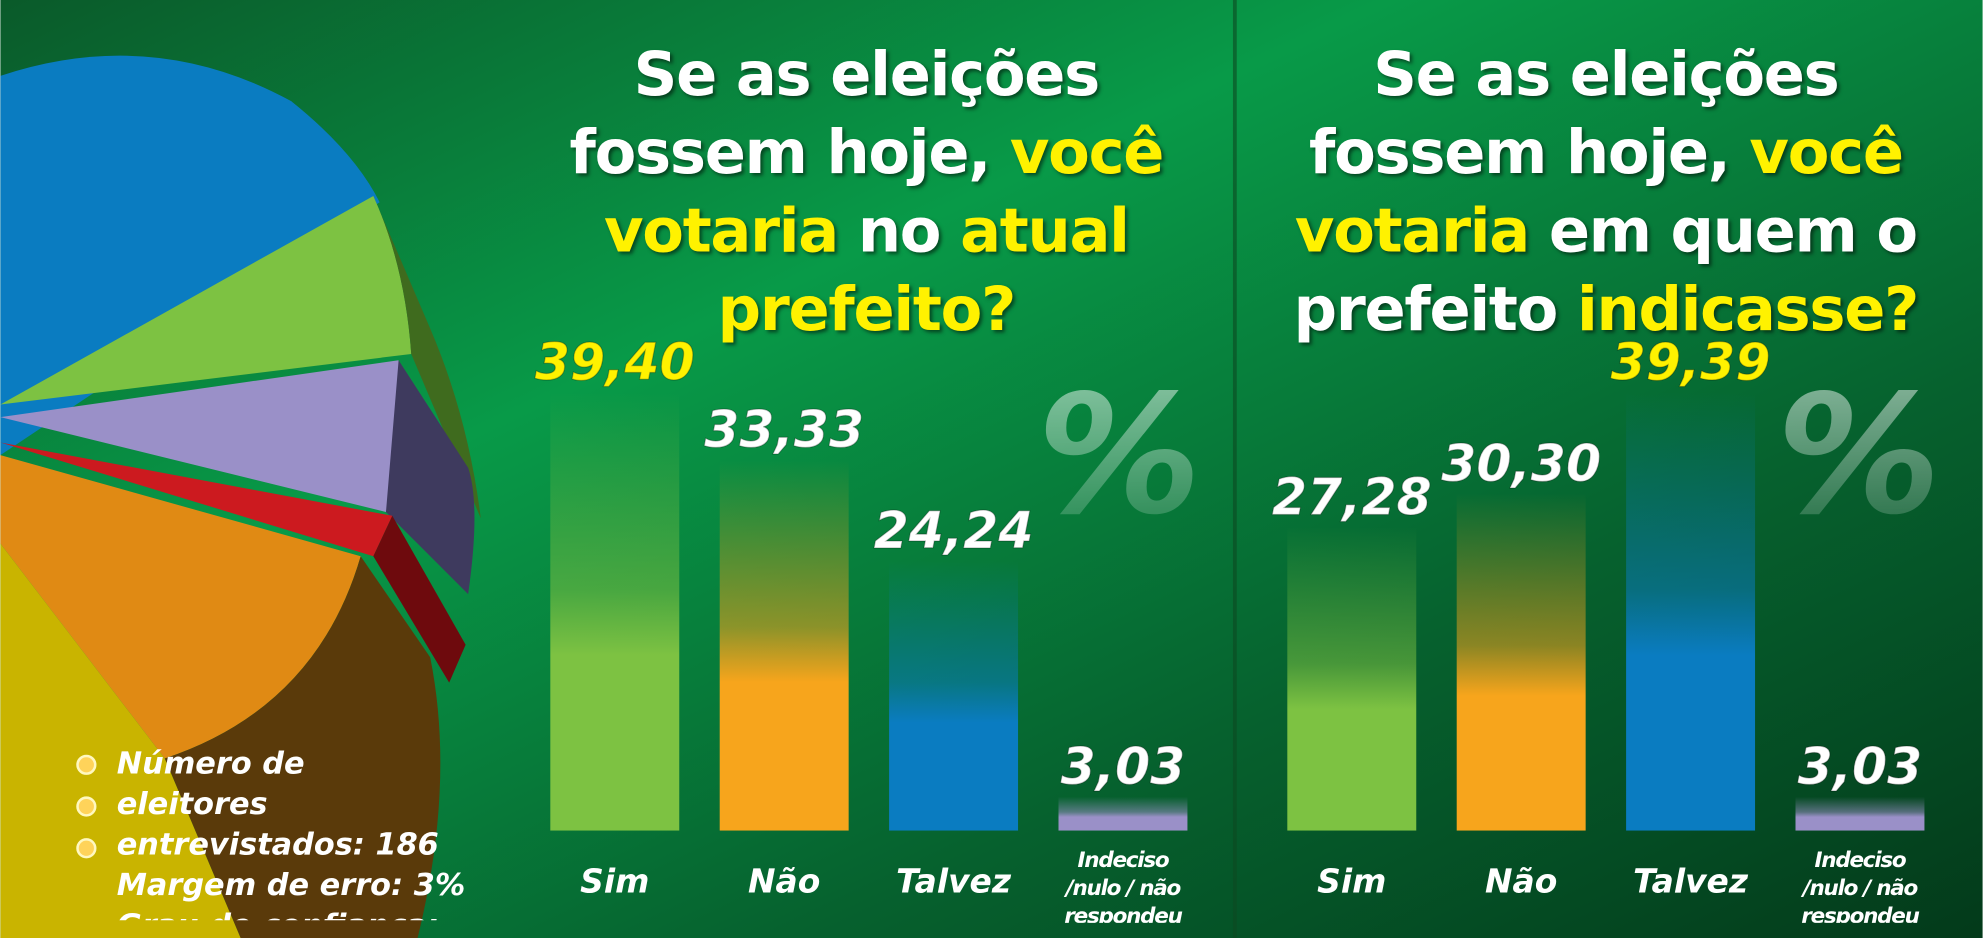  I want to click on title-segment: atual prefeito?, so click(923, 270).